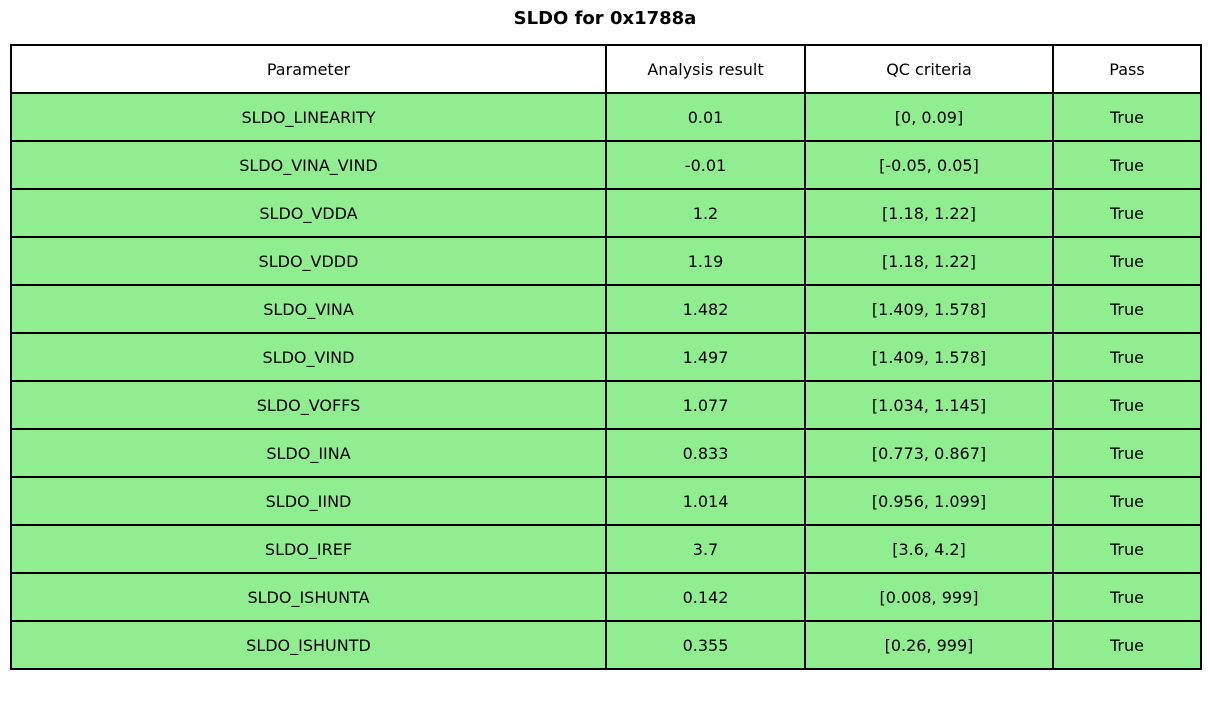 The height and width of the screenshot is (705, 1210). Describe the element at coordinates (705, 549) in the screenshot. I see `cell-analysis-result: 3.7` at that location.